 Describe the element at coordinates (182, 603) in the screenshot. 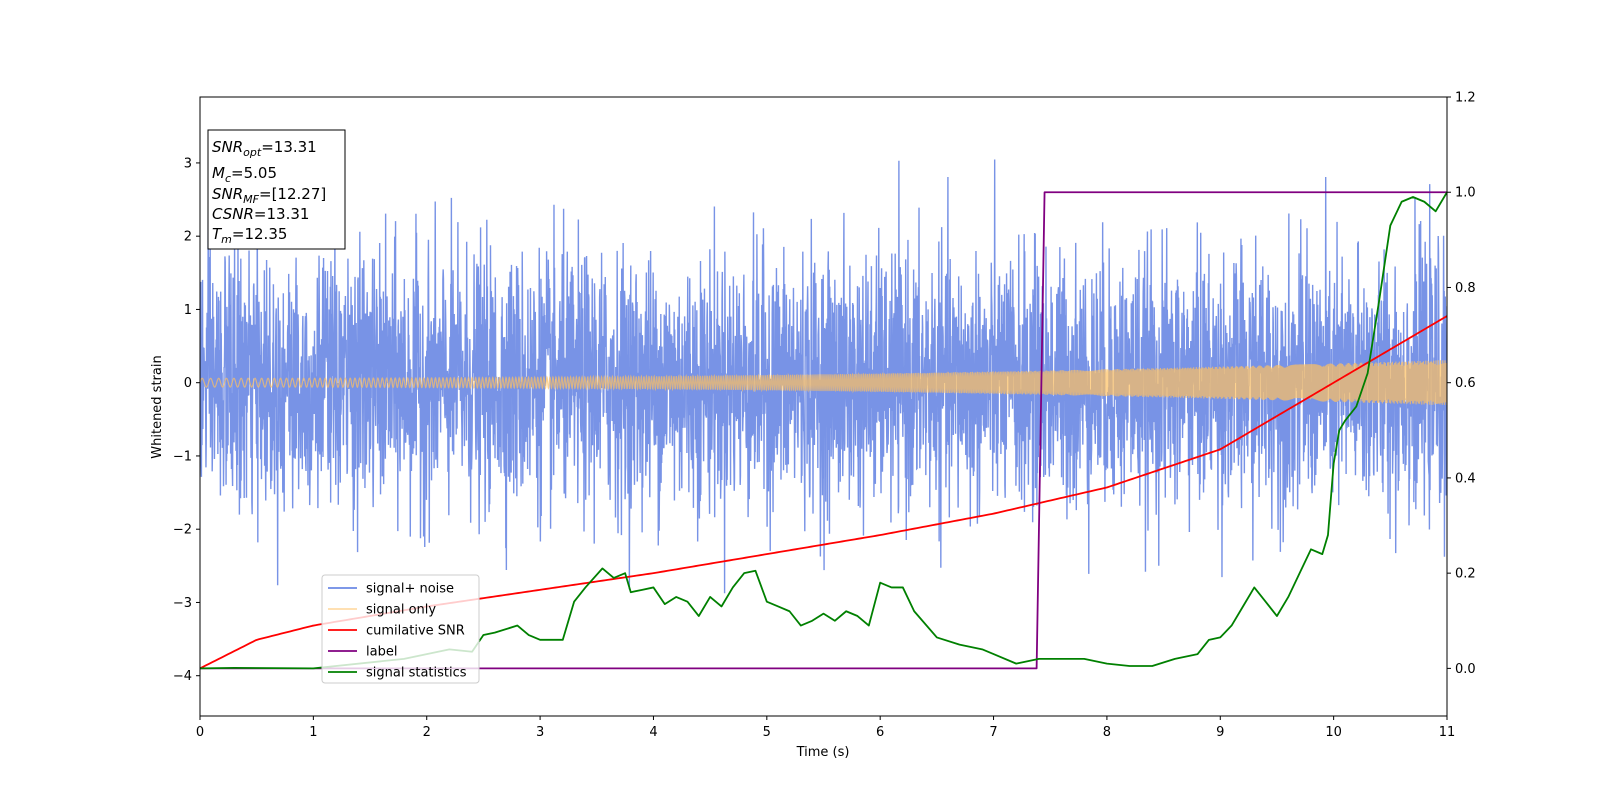

I see `left-y-tick-label: −3` at that location.